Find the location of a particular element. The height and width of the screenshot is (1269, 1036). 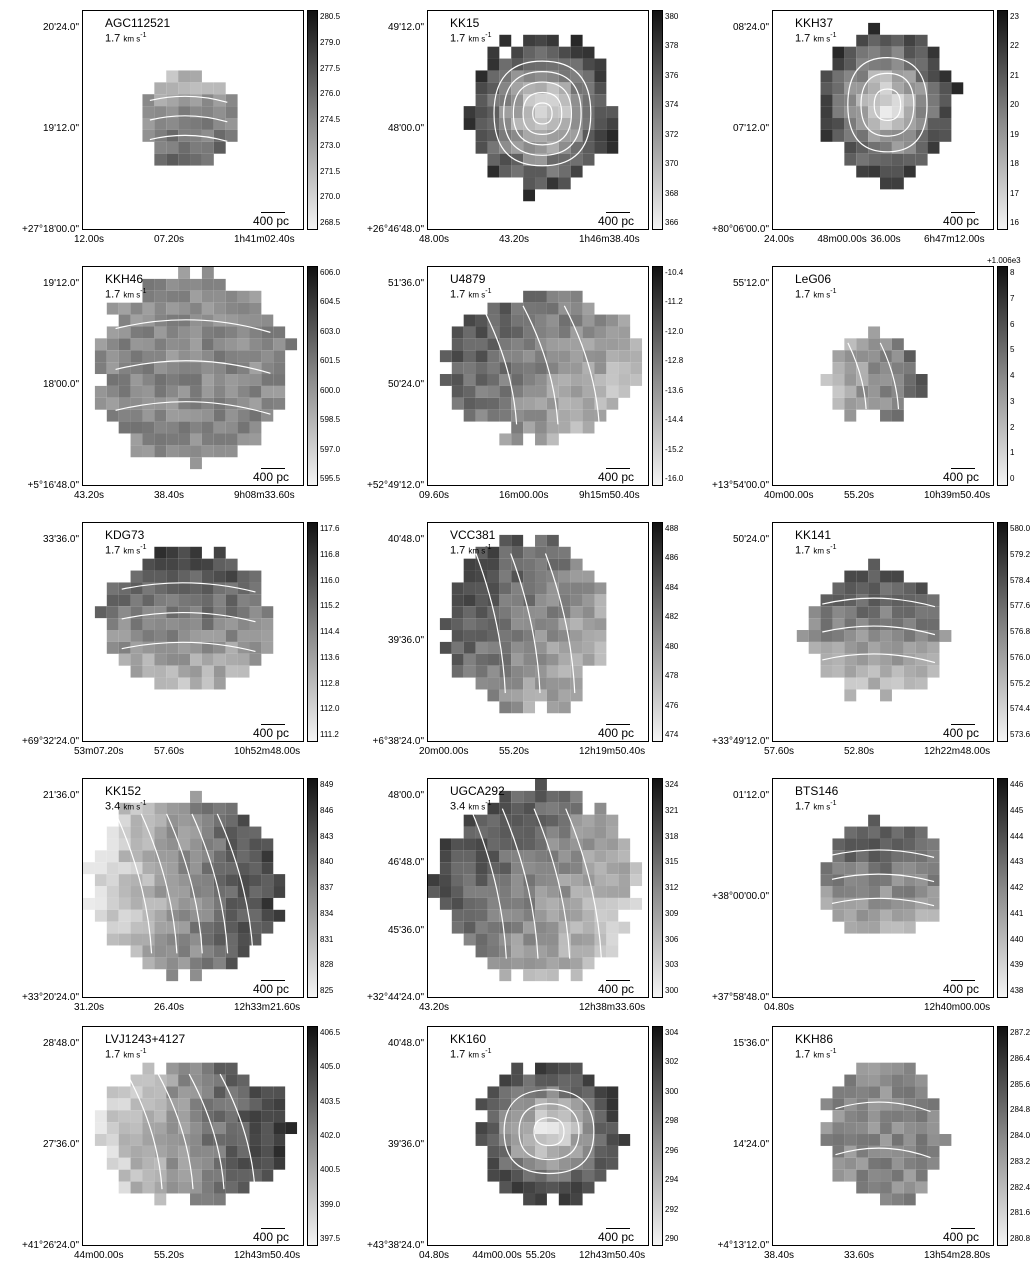

contour-step-exponent: -1 is located at coordinates (143, 291).